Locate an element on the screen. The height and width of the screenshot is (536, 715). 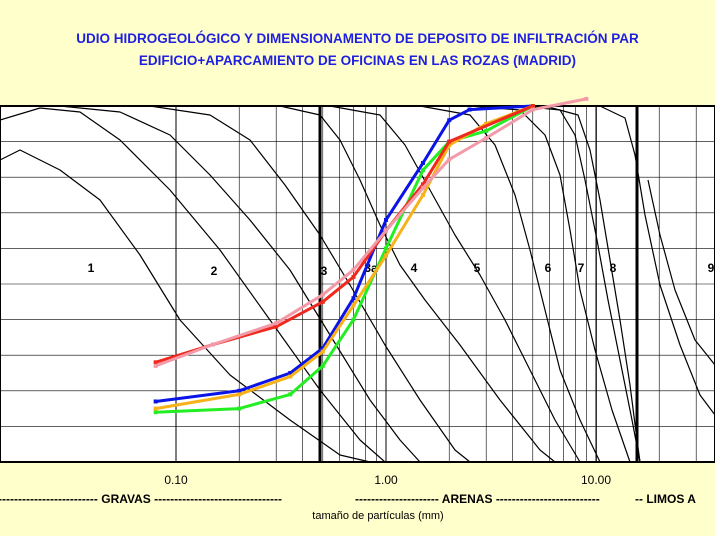
zone-label: 2 is located at coordinates (214, 271).